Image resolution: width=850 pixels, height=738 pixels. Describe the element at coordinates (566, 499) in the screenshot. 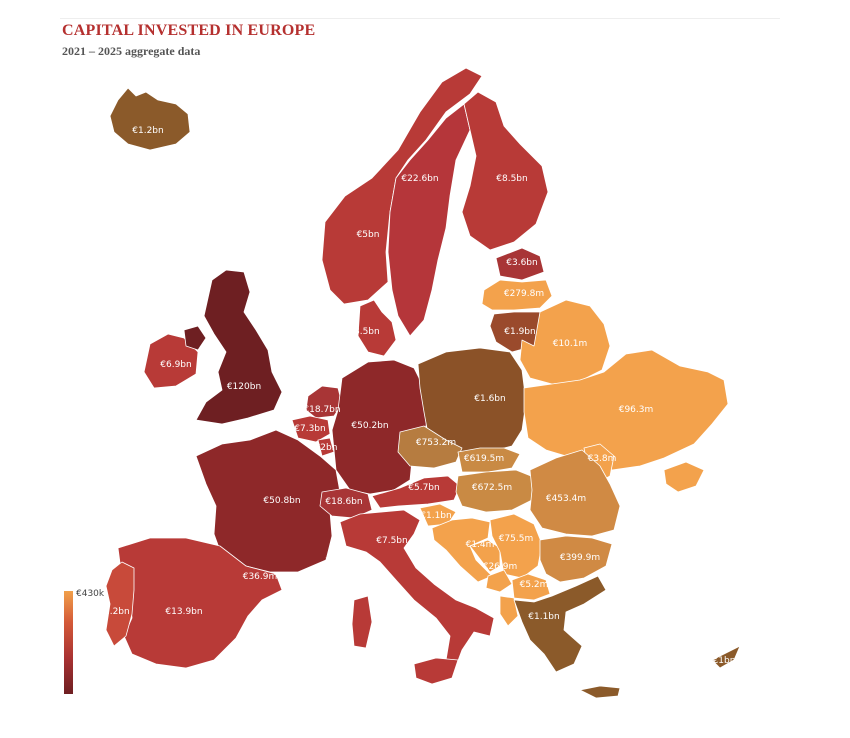

I see `label-romania: €453.4m` at that location.